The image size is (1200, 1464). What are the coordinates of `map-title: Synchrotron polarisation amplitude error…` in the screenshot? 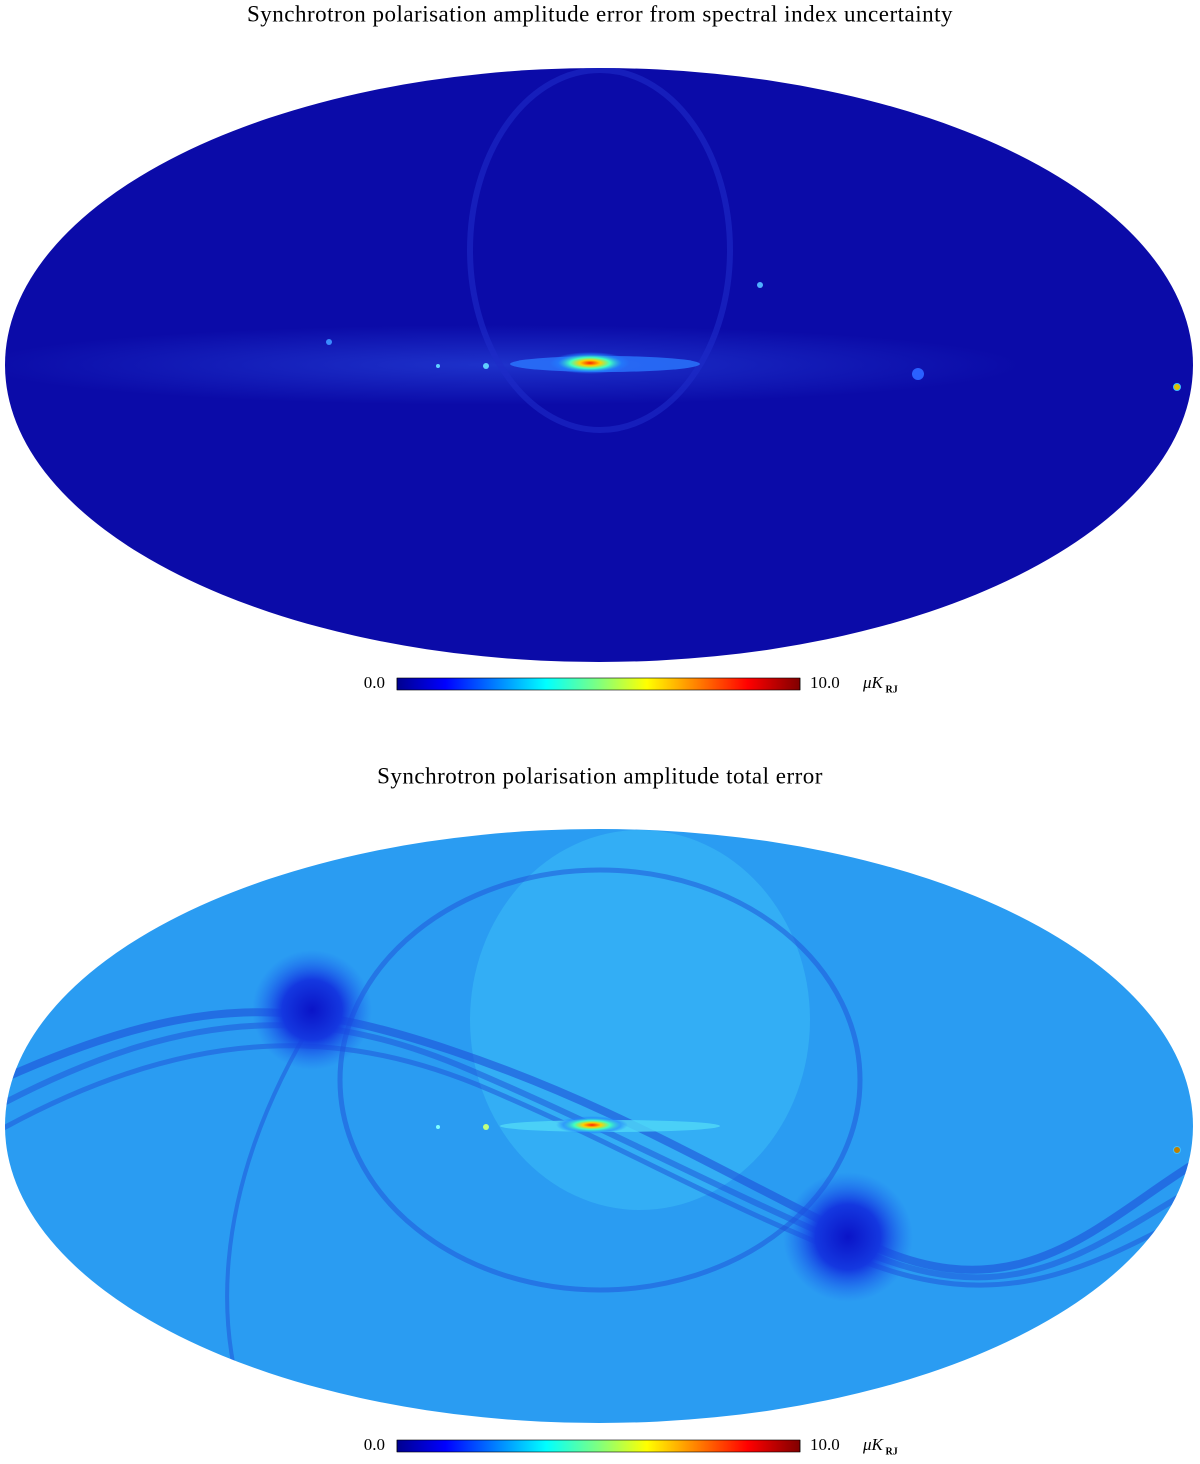 It's located at (600, 13).